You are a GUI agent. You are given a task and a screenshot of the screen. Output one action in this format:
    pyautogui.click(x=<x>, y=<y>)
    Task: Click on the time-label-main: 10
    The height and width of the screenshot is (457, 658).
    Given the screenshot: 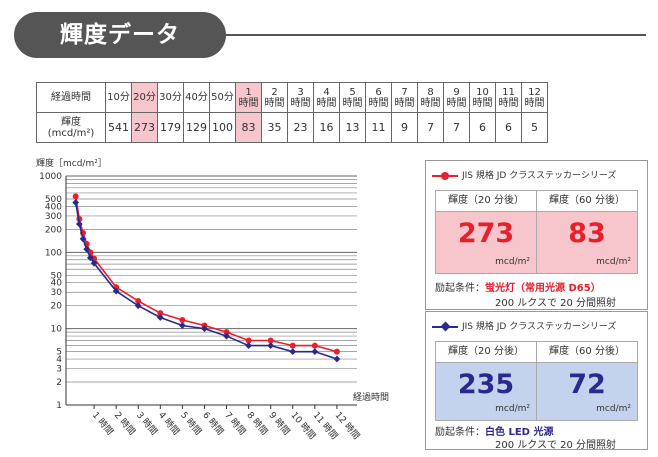 What is the action you would take?
    pyautogui.click(x=482, y=92)
    